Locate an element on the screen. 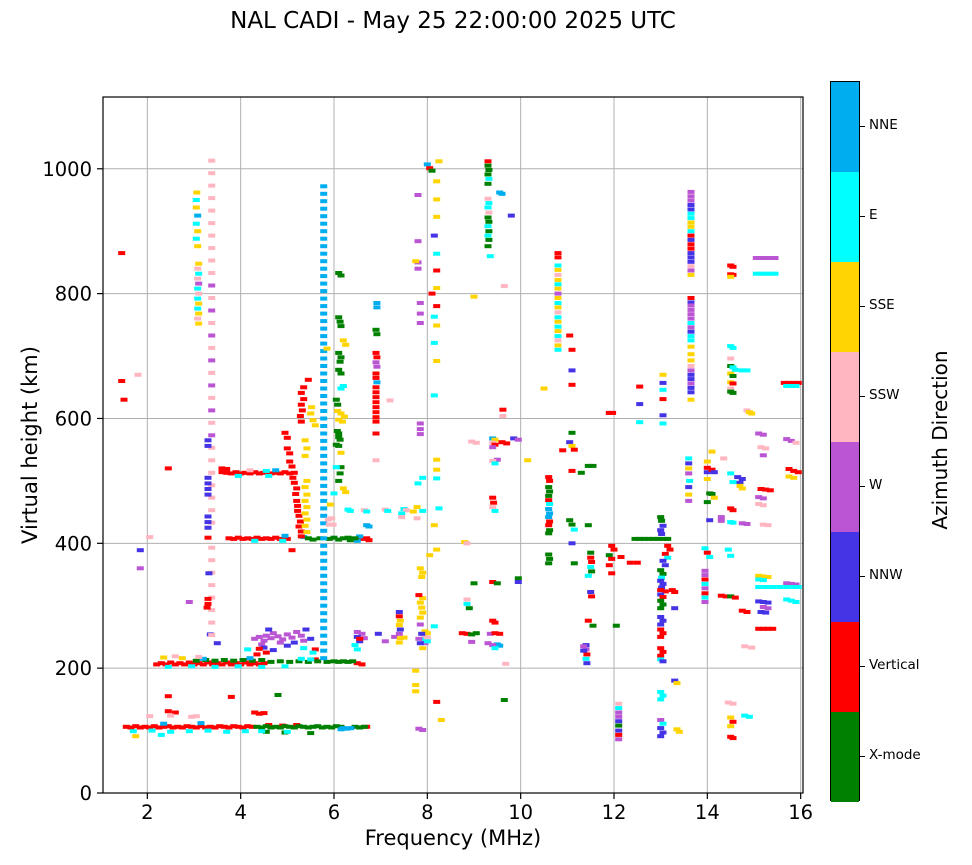 This screenshot has width=972, height=865. colorbar-label-NNW: NNW is located at coordinates (886, 575).